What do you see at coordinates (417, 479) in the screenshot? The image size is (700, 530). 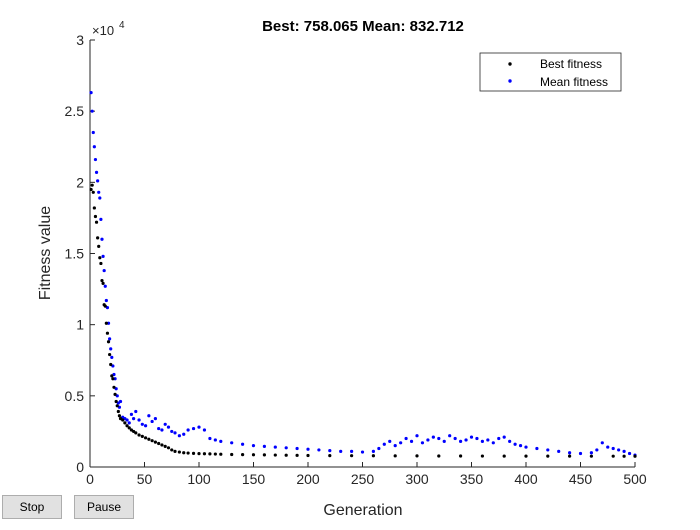 I see `x-tick-label: 300` at bounding box center [417, 479].